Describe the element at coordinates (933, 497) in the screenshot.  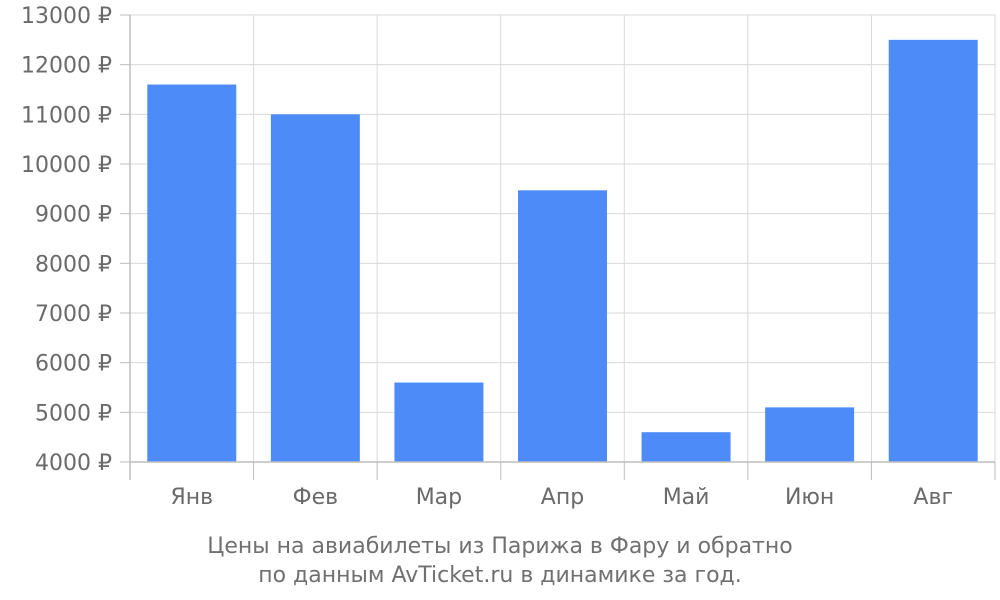
I see `x-tick-label: Авг` at that location.